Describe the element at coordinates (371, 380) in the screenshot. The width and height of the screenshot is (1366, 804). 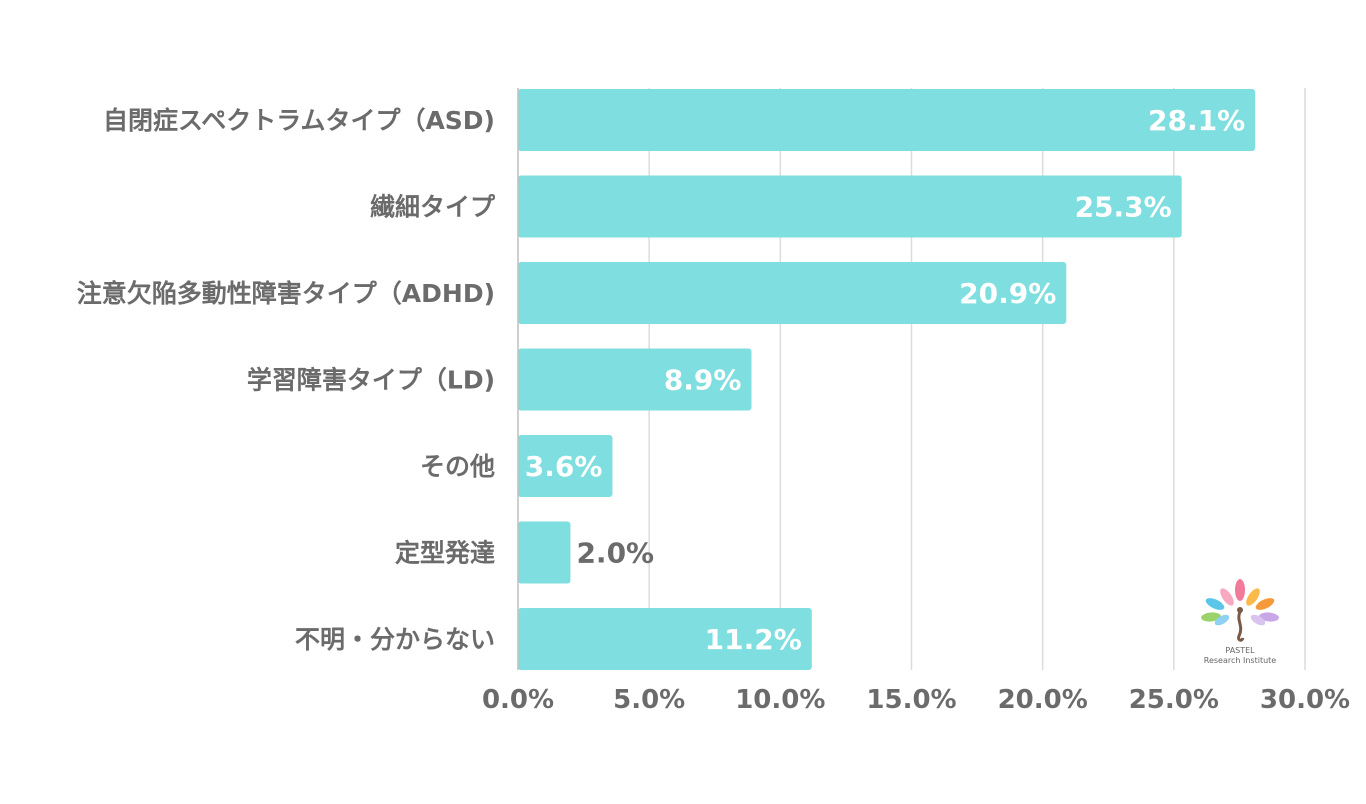
I see `category-label: 学習障害タイプ（LD)` at that location.